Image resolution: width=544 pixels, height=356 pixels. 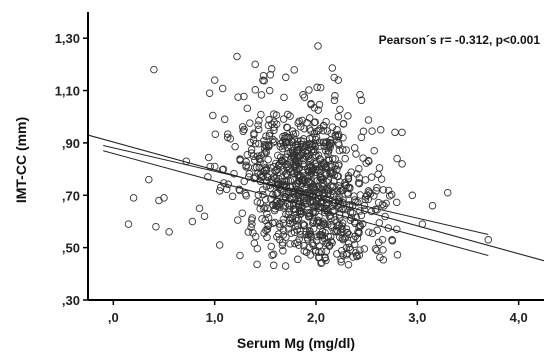 What do you see at coordinates (71, 195) in the screenshot?
I see `y-tick-label: ,70` at bounding box center [71, 195].